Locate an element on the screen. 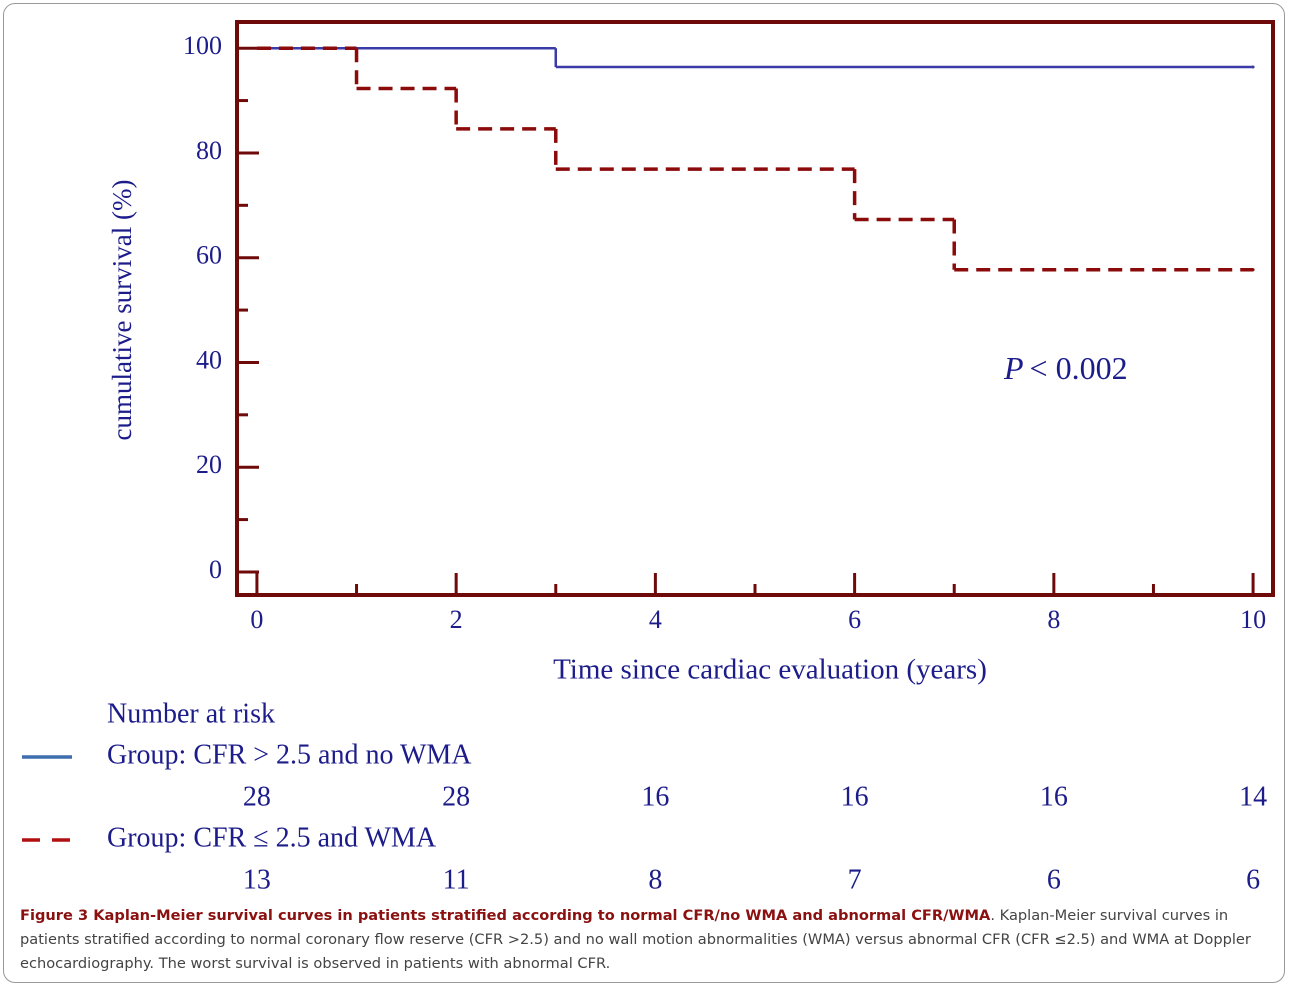  legend-label: Group: CFR > 2.5 and no WMA is located at coordinates (289, 754).